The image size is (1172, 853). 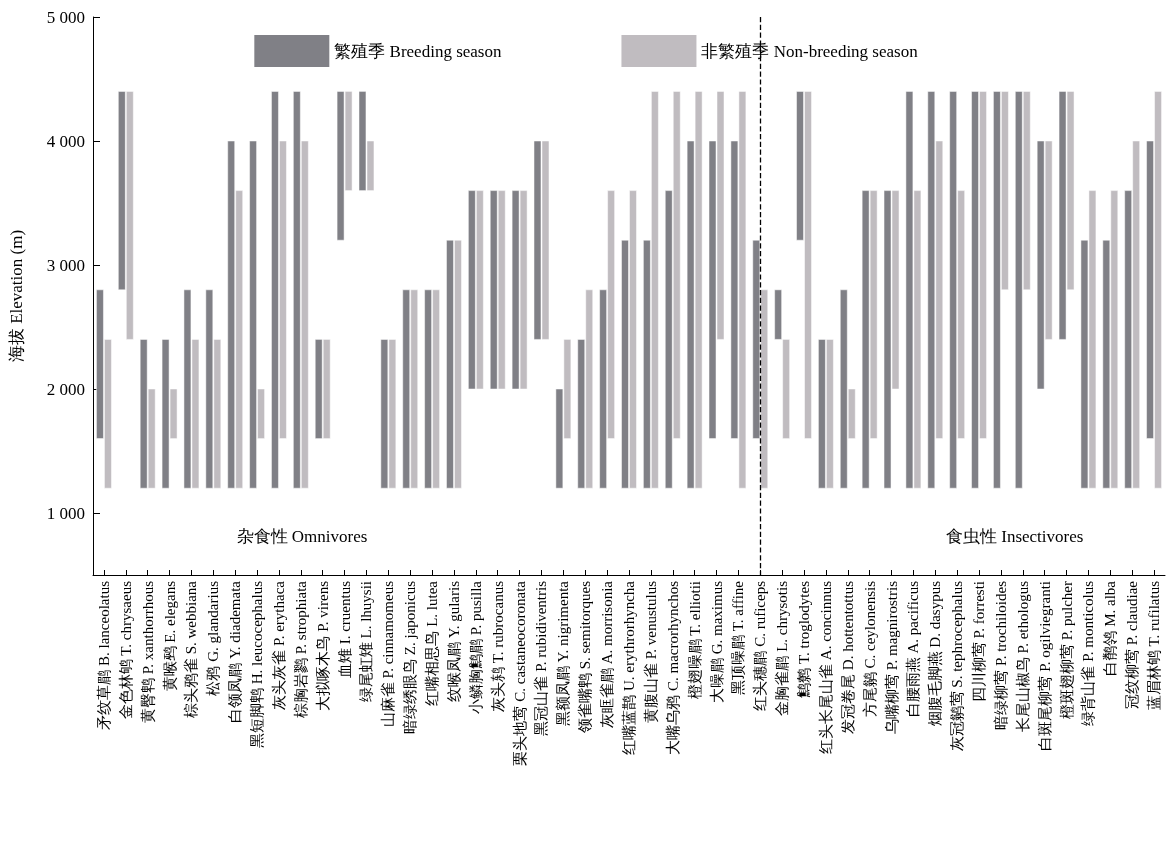 I want to click on x-tick-label: 方尾鹟 C. ceylonensis, so click(x=869, y=649).